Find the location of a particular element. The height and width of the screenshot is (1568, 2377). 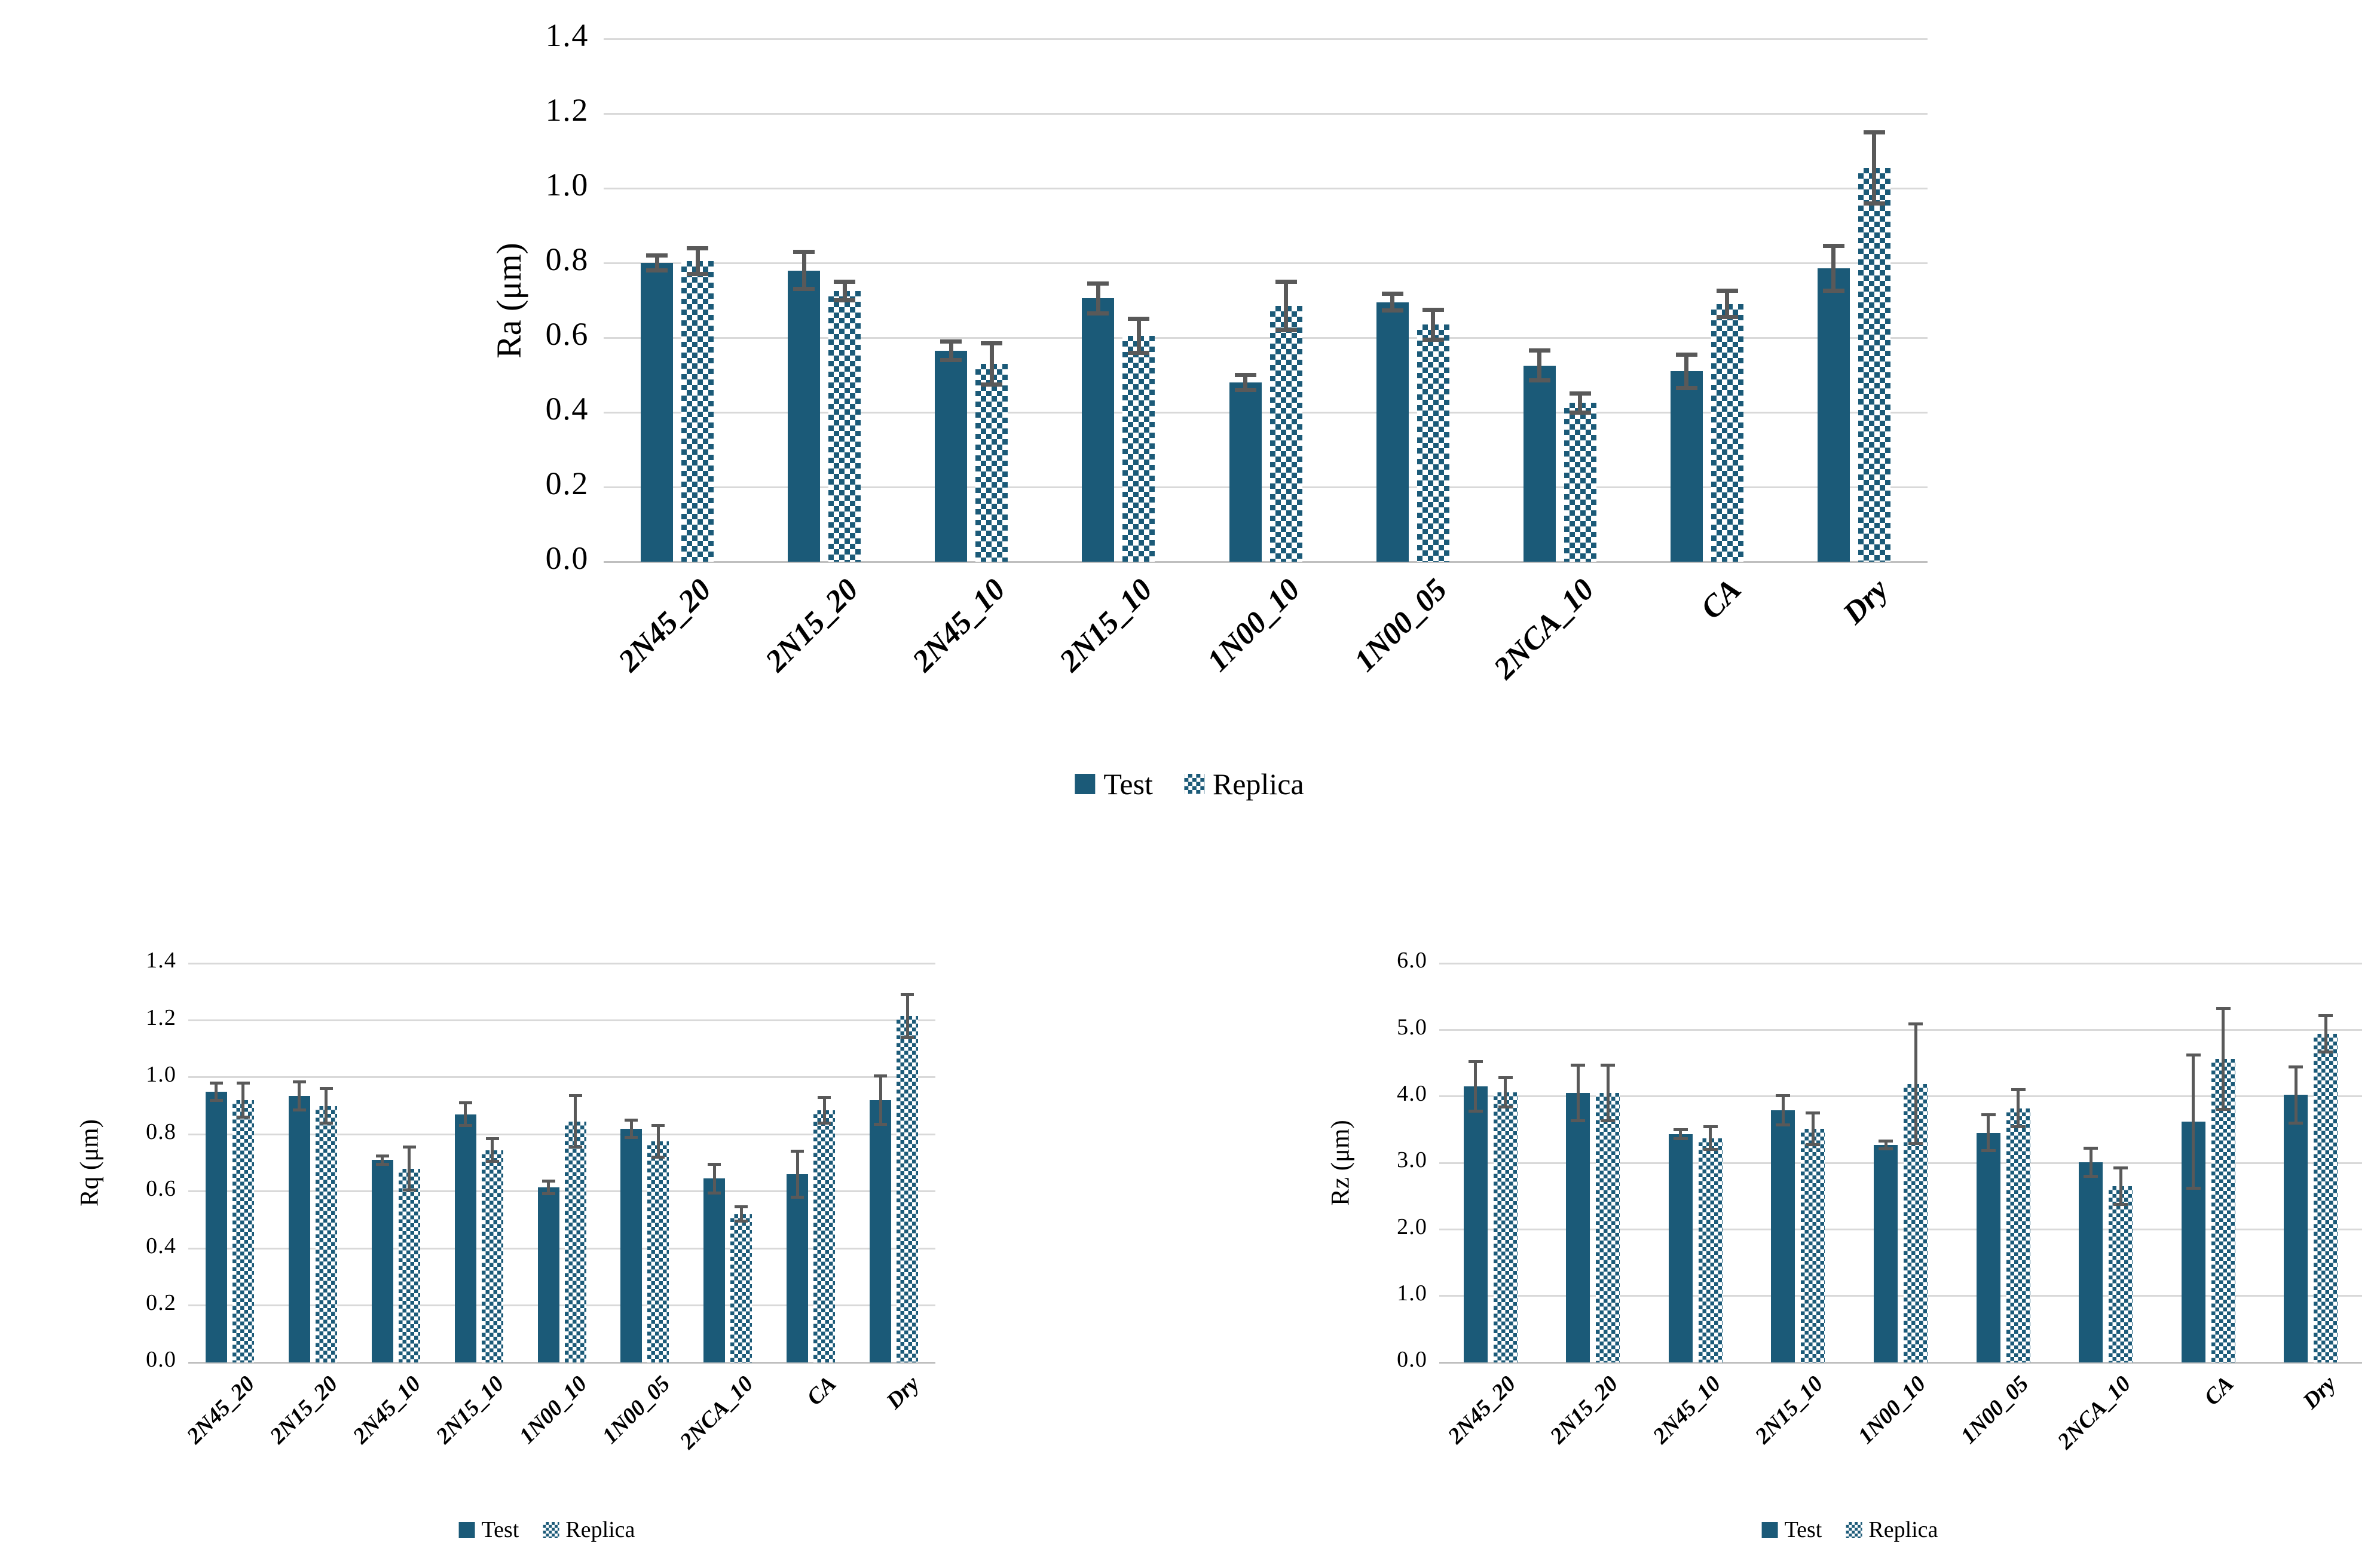

x-category-label: Dry is located at coordinates (2319, 1392).